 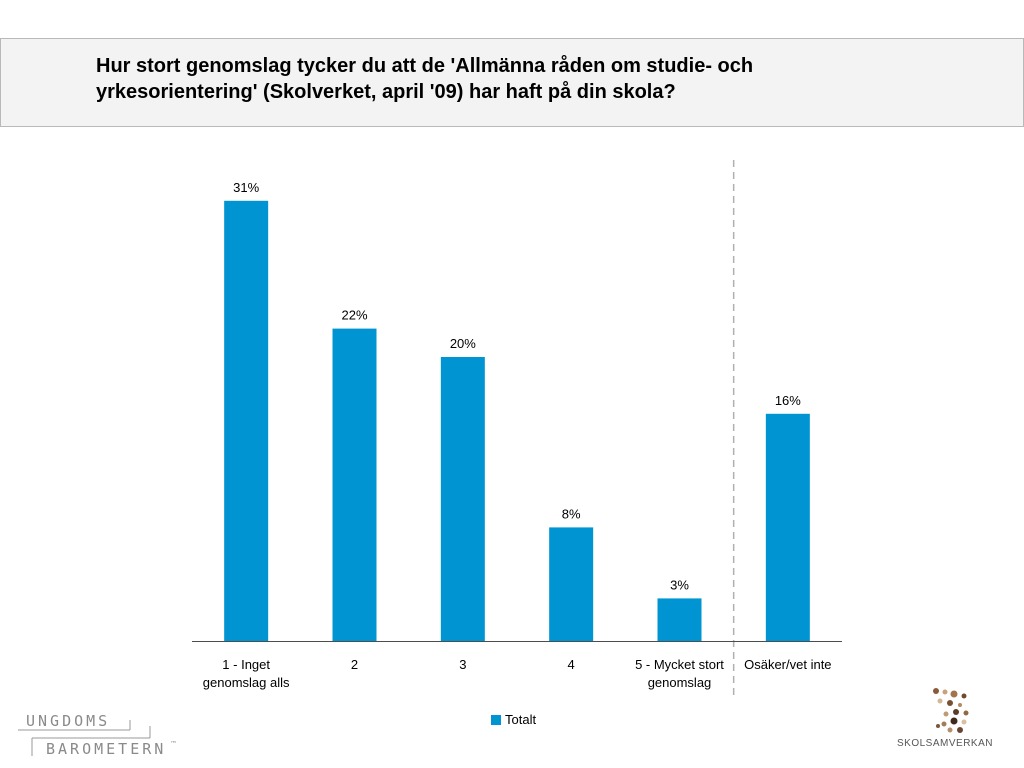 I want to click on x-tick-label-5: 5 - Mycket stort genomslag, so click(x=679, y=673).